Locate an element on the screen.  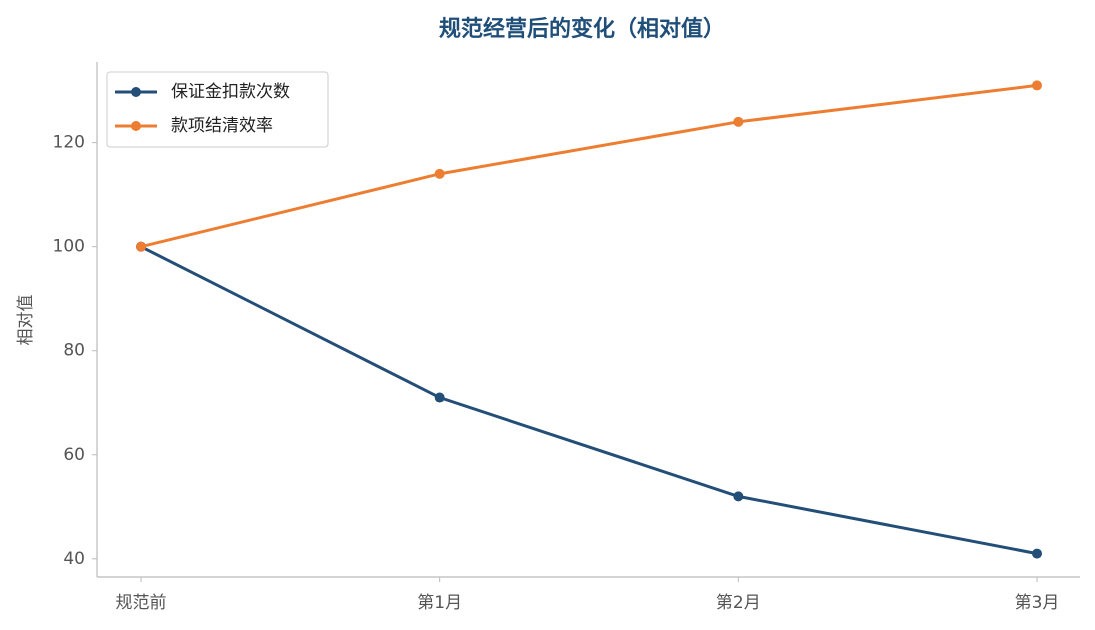
x-tick-label: 第2月 is located at coordinates (738, 603).